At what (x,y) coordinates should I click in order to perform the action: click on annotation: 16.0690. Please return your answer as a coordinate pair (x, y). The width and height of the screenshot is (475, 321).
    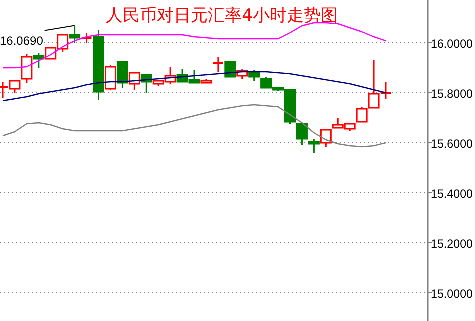
    Looking at the image, I should click on (22, 41).